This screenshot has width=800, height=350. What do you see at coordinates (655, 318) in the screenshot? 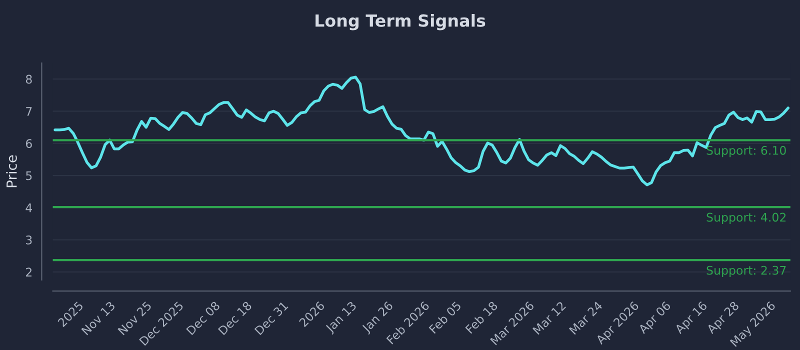
I see `x-tick-label: Apr 06` at bounding box center [655, 318].